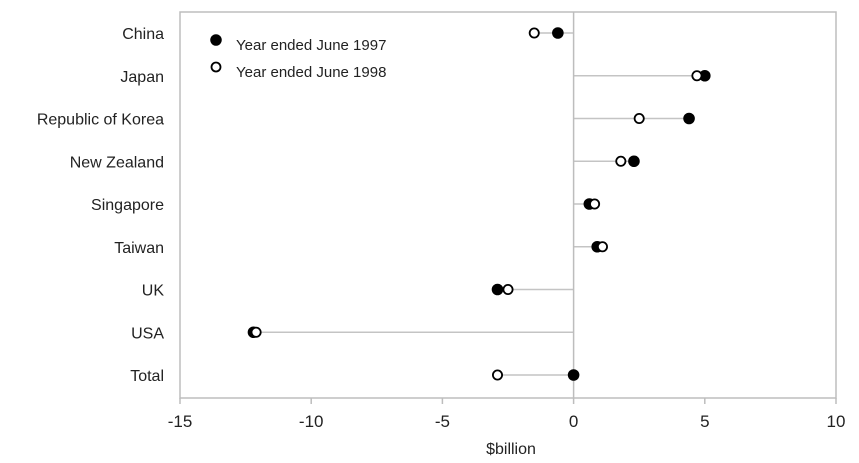  I want to click on category-label: Total, so click(147, 376).